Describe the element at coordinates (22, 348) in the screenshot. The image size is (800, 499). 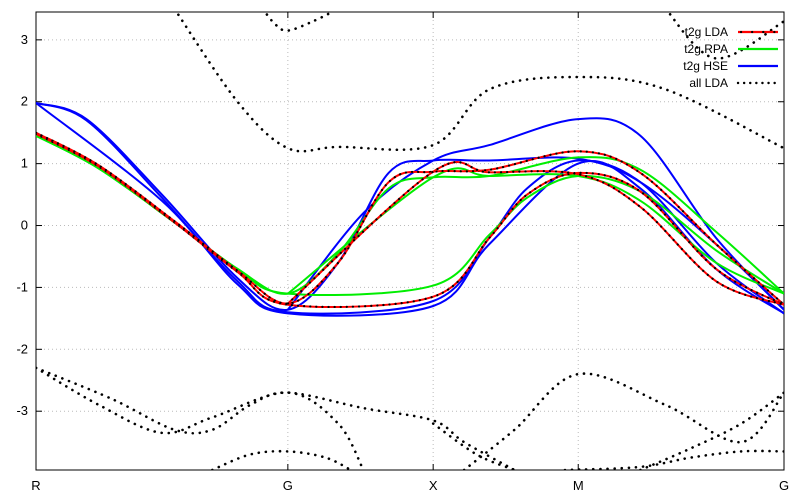
I see `y-tick-label: -2` at that location.